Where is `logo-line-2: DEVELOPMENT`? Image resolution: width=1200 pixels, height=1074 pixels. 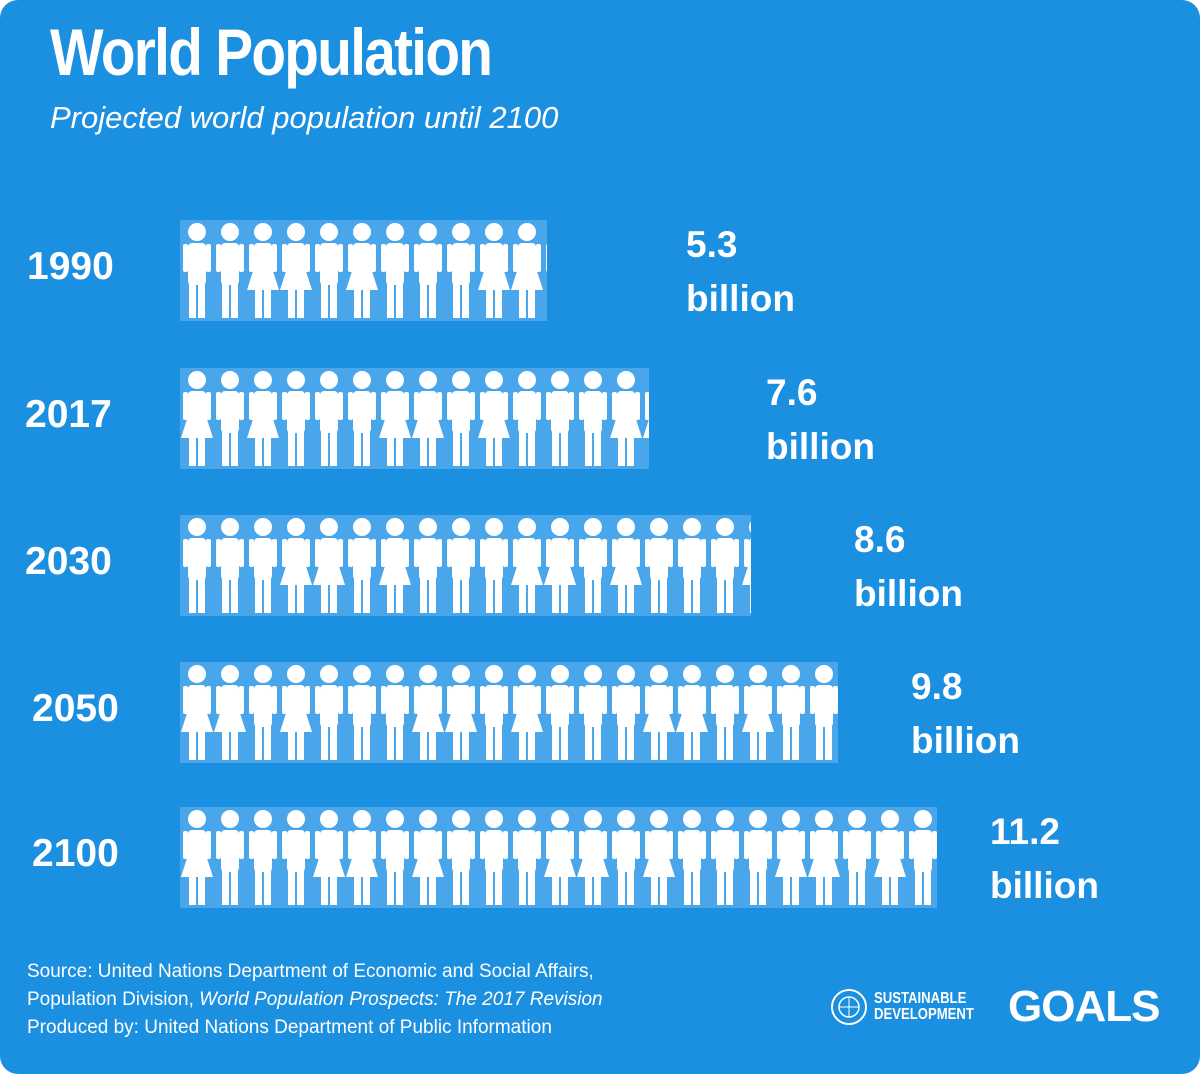 logo-line-2: DEVELOPMENT is located at coordinates (924, 1014).